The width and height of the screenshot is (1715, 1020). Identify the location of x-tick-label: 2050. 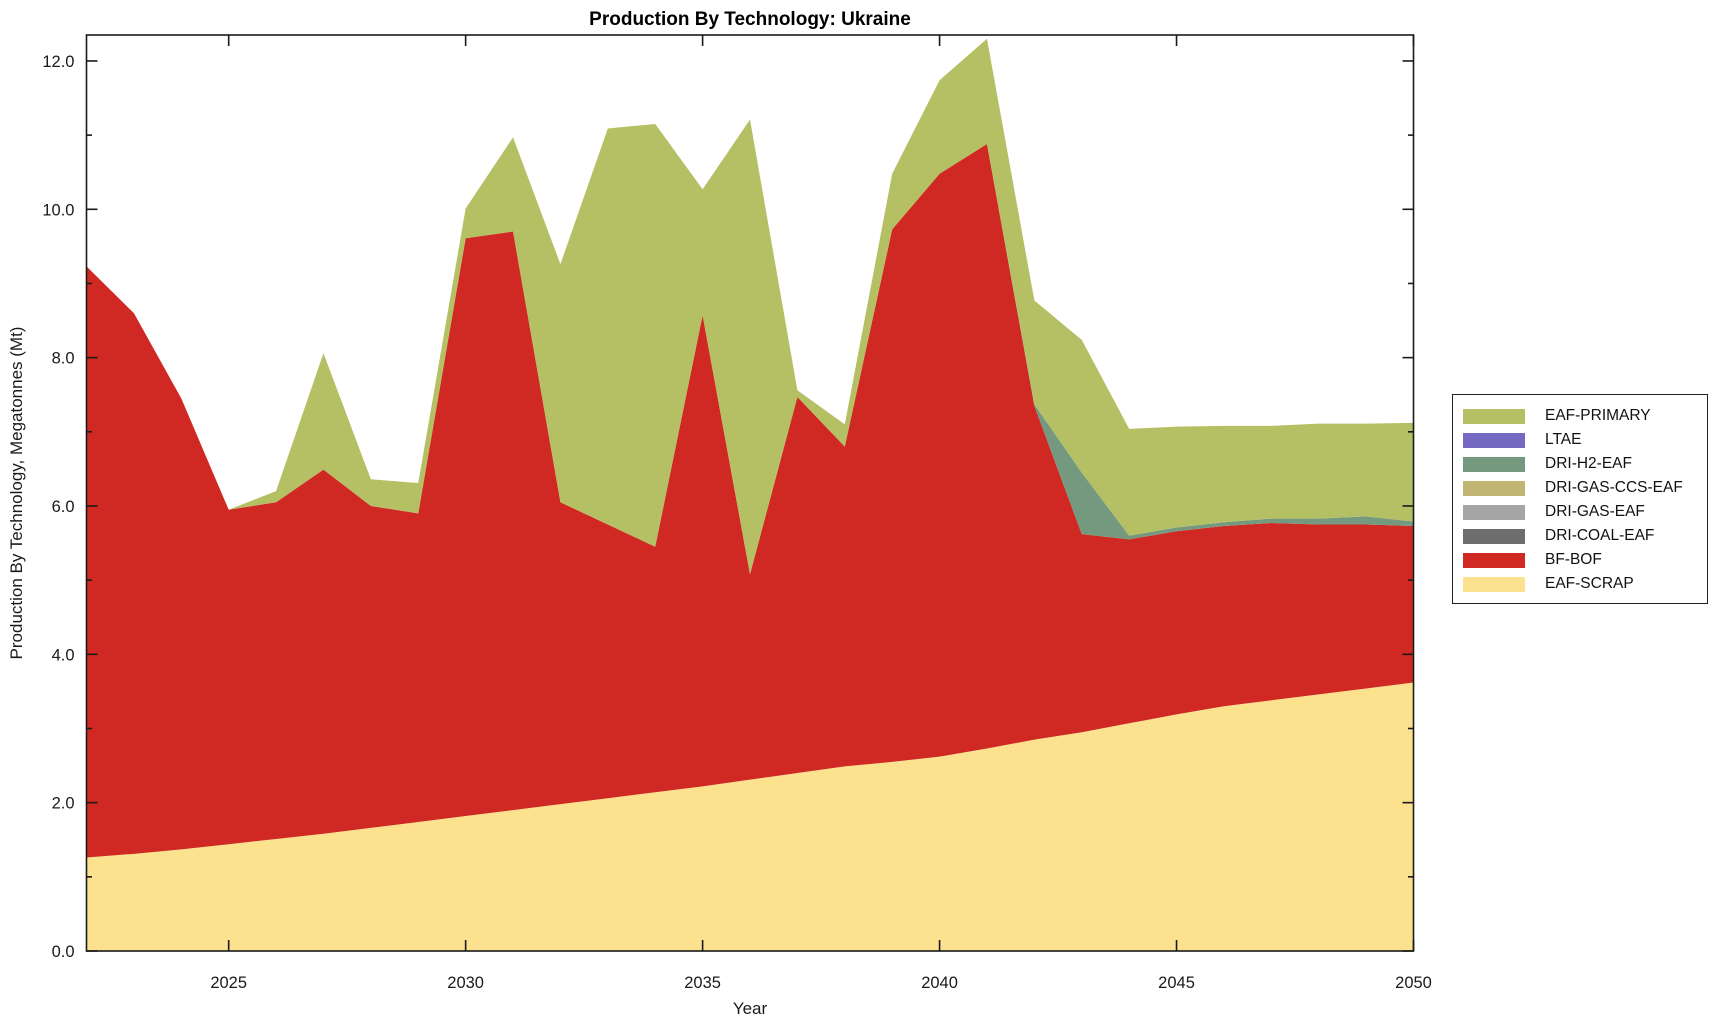
(1413, 983).